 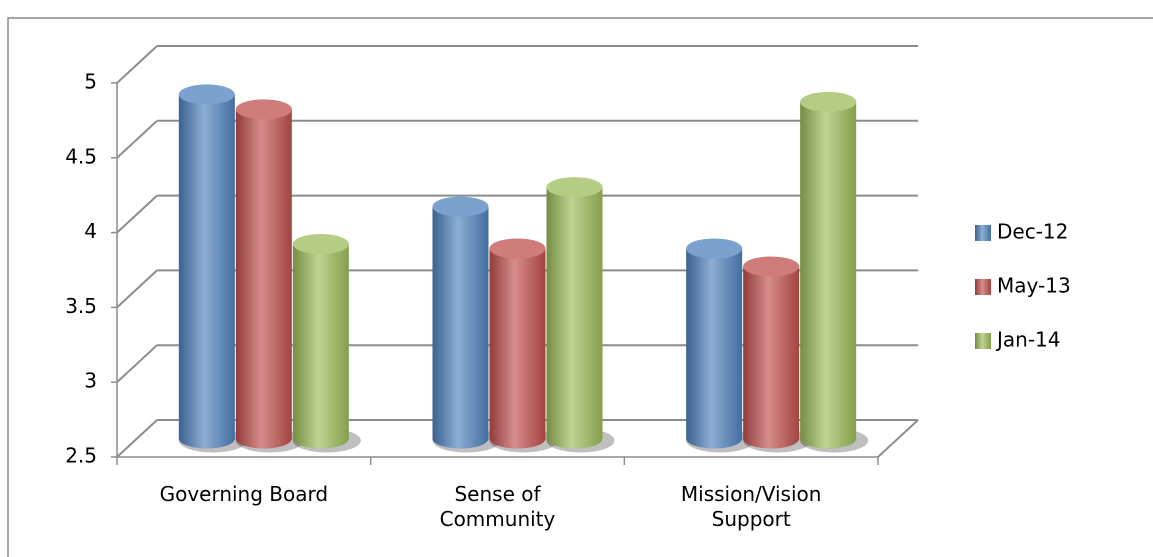 What do you see at coordinates (90, 82) in the screenshot?
I see `y-tick-label: 5` at bounding box center [90, 82].